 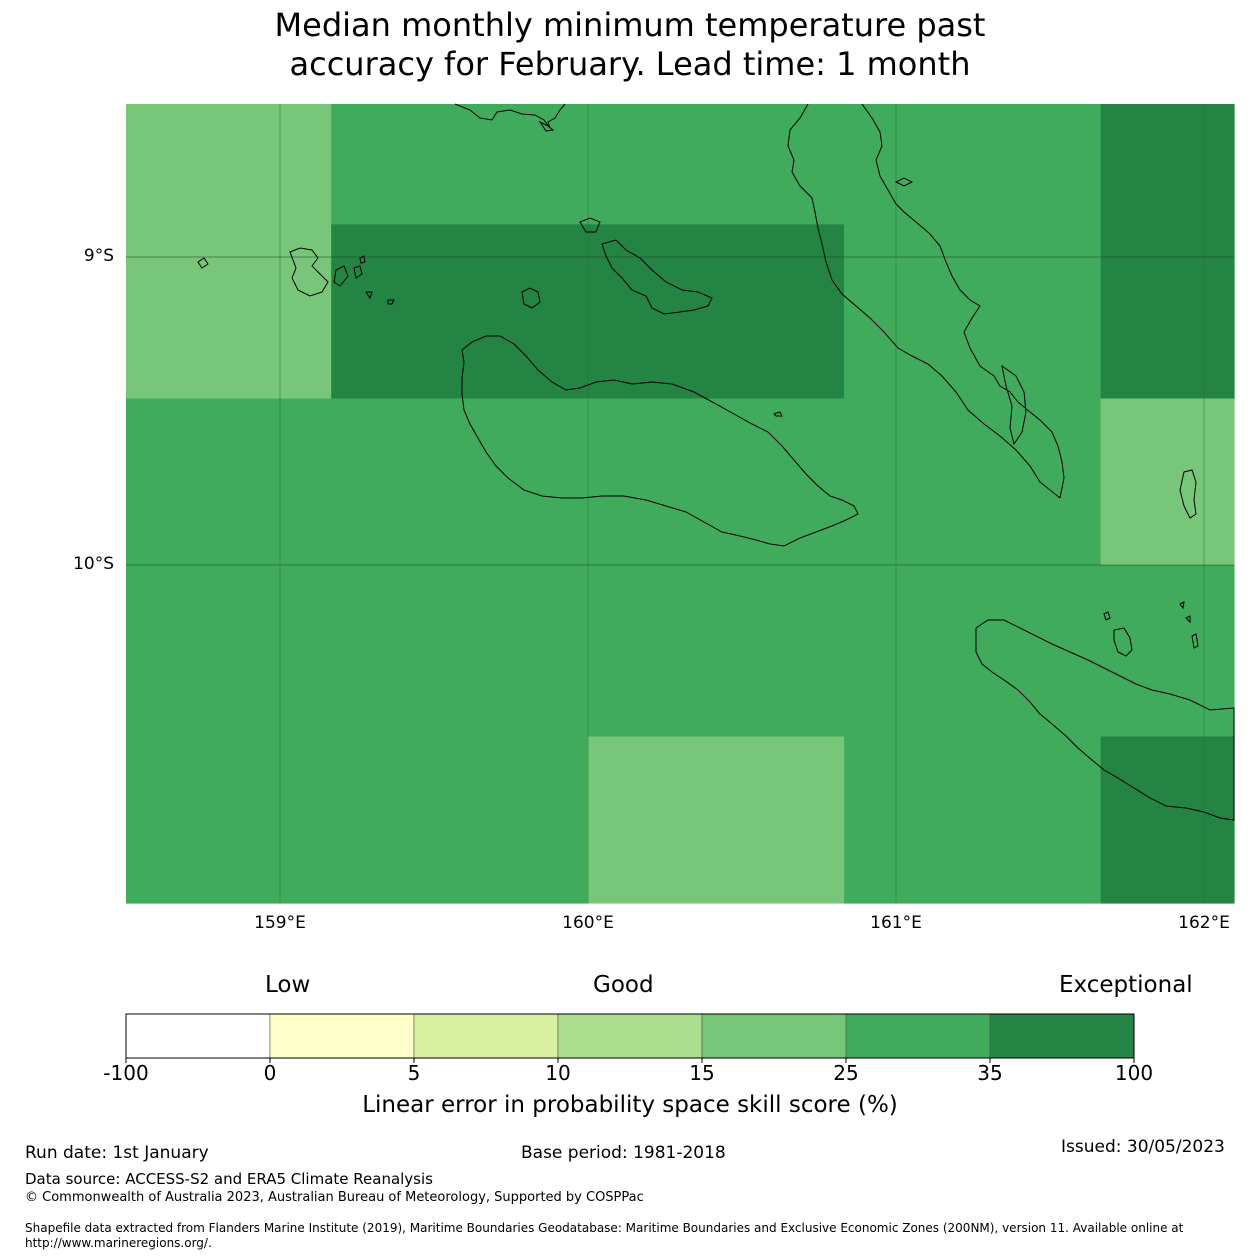 What do you see at coordinates (623, 985) in the screenshot?
I see `colorbar-category-good: Good` at bounding box center [623, 985].